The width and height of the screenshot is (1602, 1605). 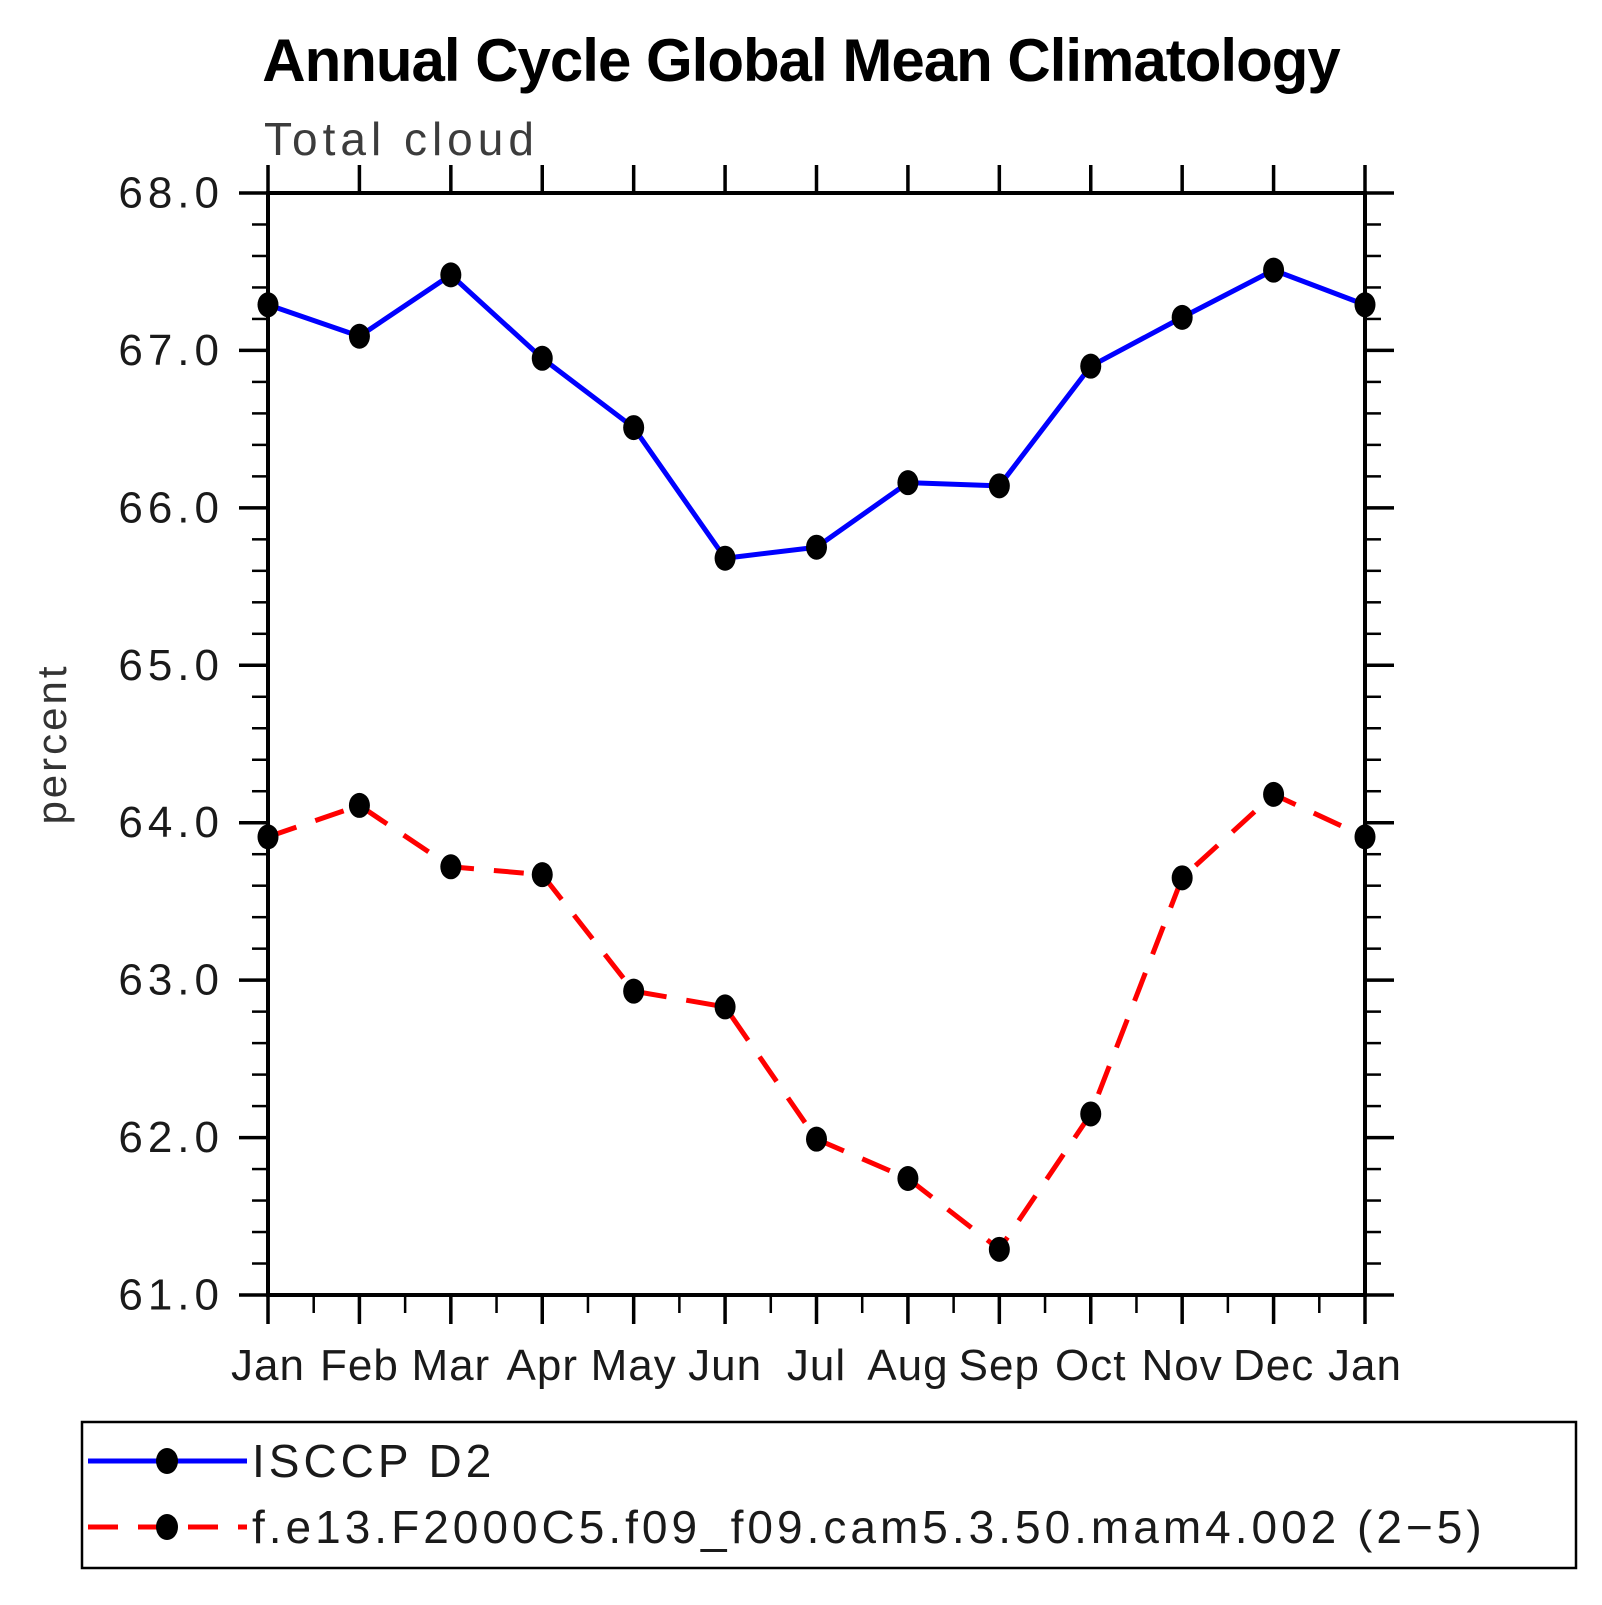 What do you see at coordinates (634, 1365) in the screenshot?
I see `x-axis-month-label: May` at bounding box center [634, 1365].